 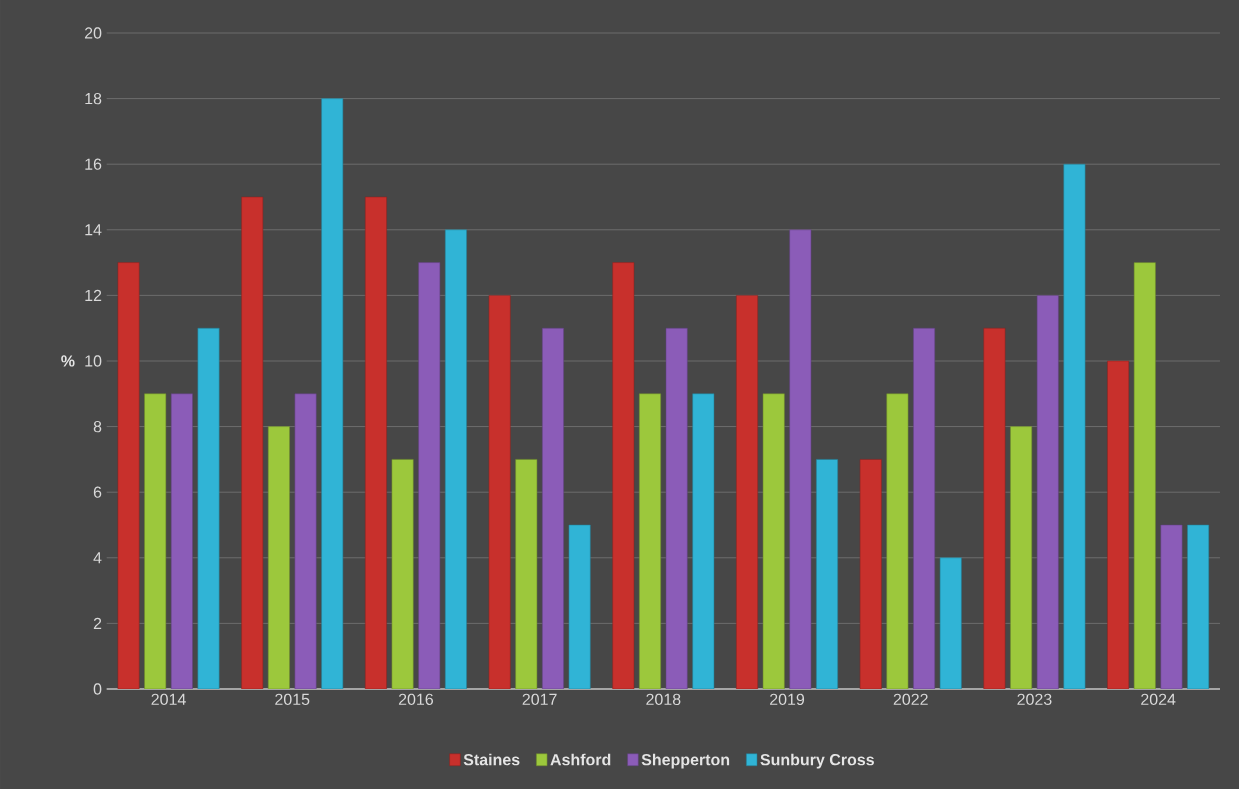 I want to click on y-tick-label: 2, so click(x=97, y=623).